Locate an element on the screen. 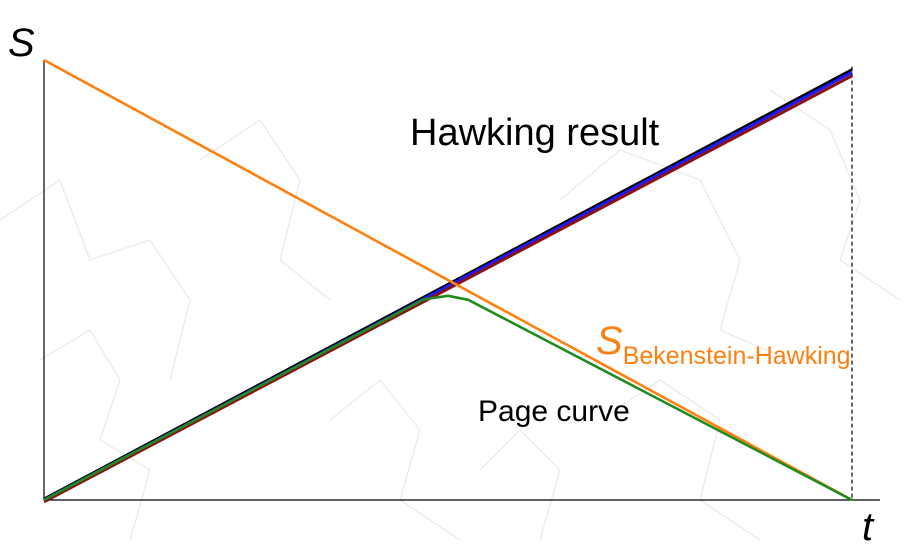 This screenshot has width=912, height=558. y-axis-label: S is located at coordinates (21, 43).